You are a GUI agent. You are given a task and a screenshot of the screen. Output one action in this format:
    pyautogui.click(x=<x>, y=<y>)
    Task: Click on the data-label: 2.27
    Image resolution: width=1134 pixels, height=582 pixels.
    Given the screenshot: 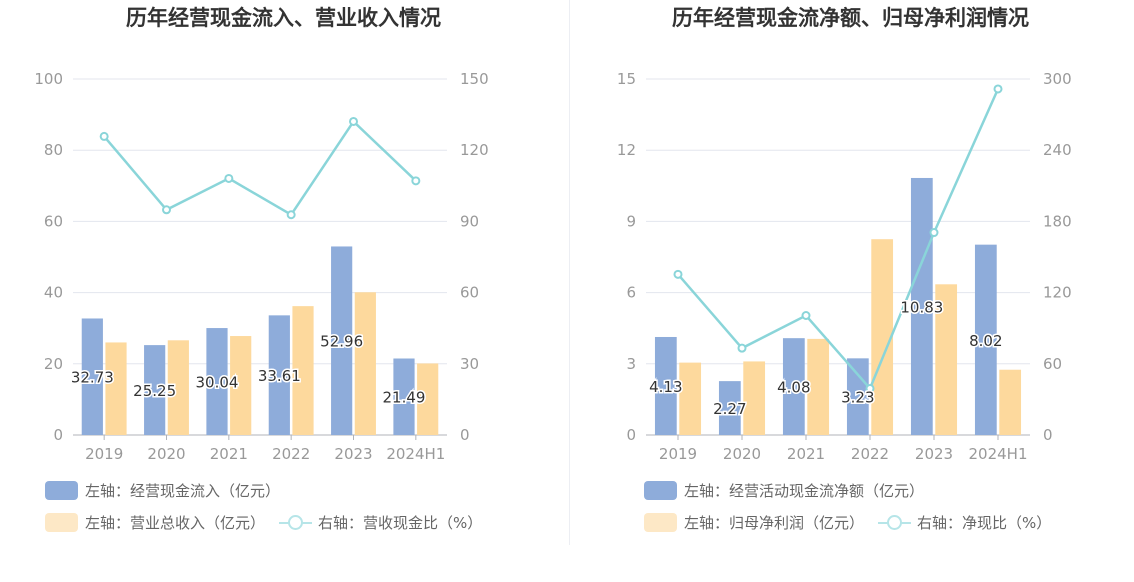 What is the action you would take?
    pyautogui.click(x=729, y=409)
    